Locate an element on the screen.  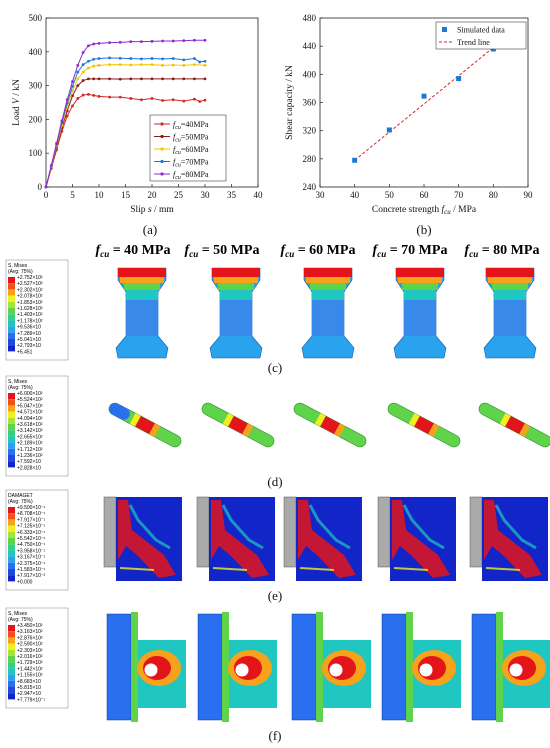
colorbar-value: +9.500×10⁻¹ is located at coordinates (31, 508).